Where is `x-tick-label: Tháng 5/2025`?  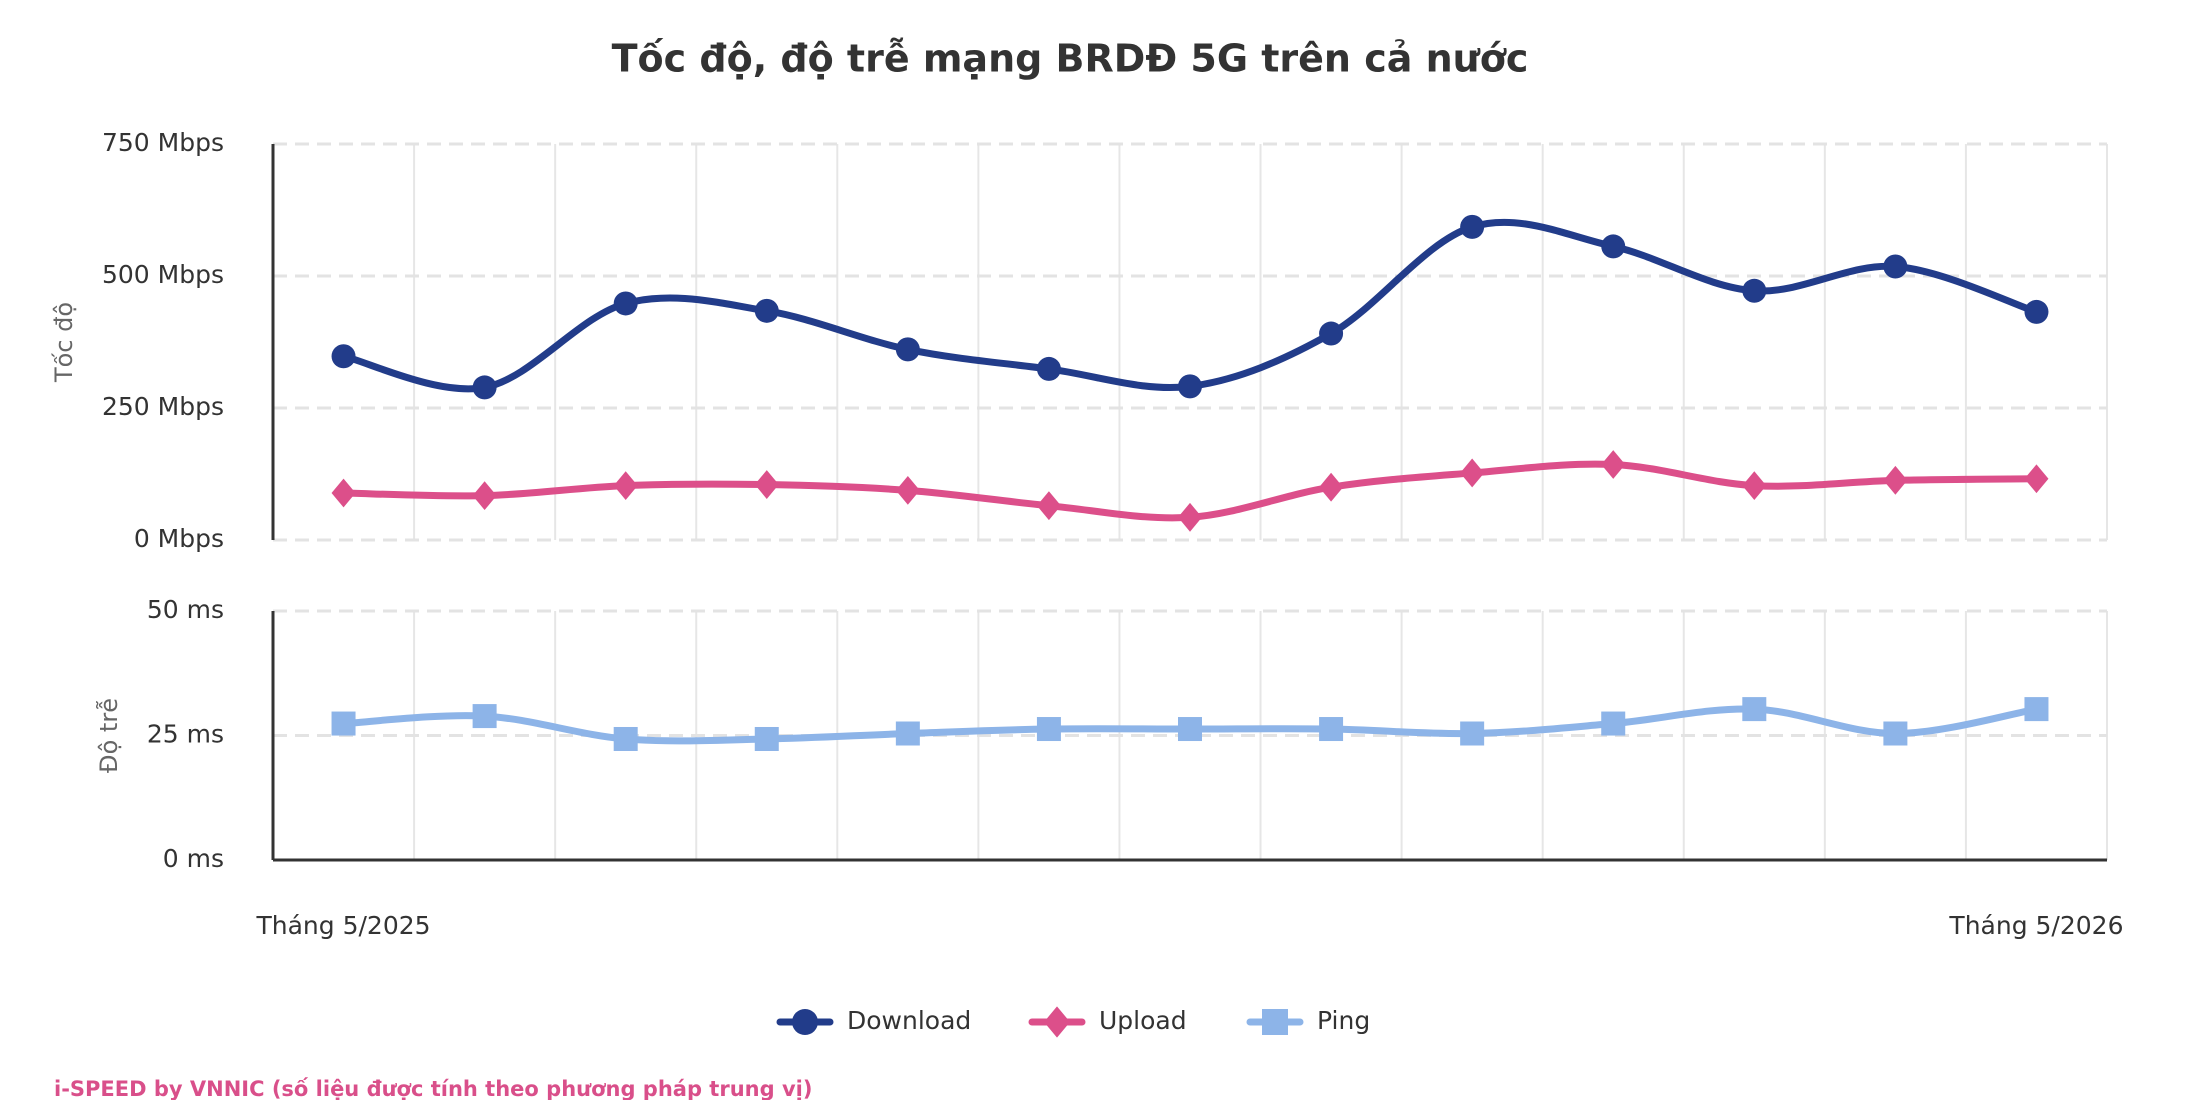
x-tick-label: Tháng 5/2025 is located at coordinates (343, 925).